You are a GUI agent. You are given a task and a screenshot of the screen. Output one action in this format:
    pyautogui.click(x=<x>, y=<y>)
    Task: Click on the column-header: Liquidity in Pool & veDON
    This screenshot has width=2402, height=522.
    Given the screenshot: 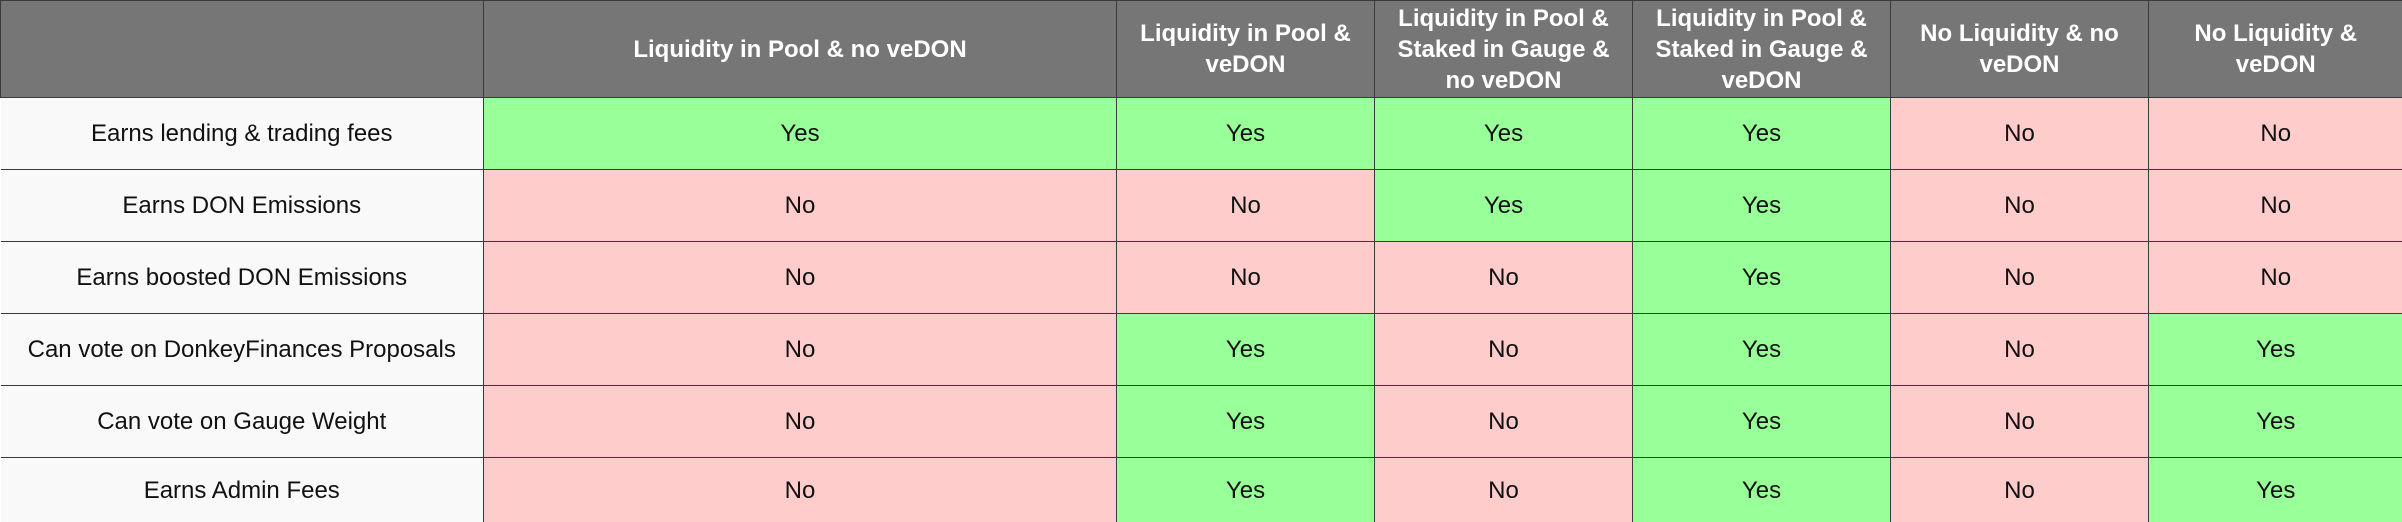 What is the action you would take?
    pyautogui.click(x=1245, y=49)
    